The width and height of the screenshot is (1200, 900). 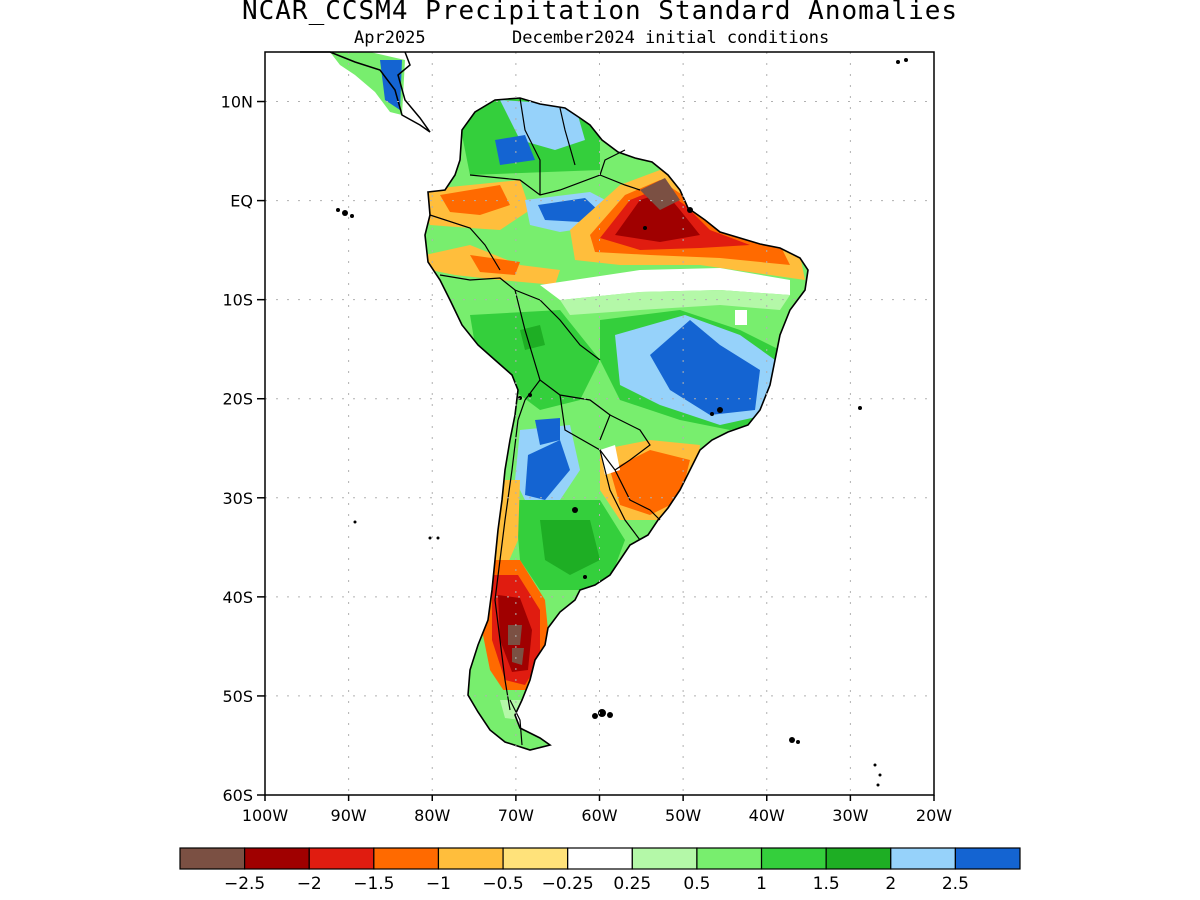 What do you see at coordinates (237, 597) in the screenshot?
I see `lat-tick-label: 40S` at bounding box center [237, 597].